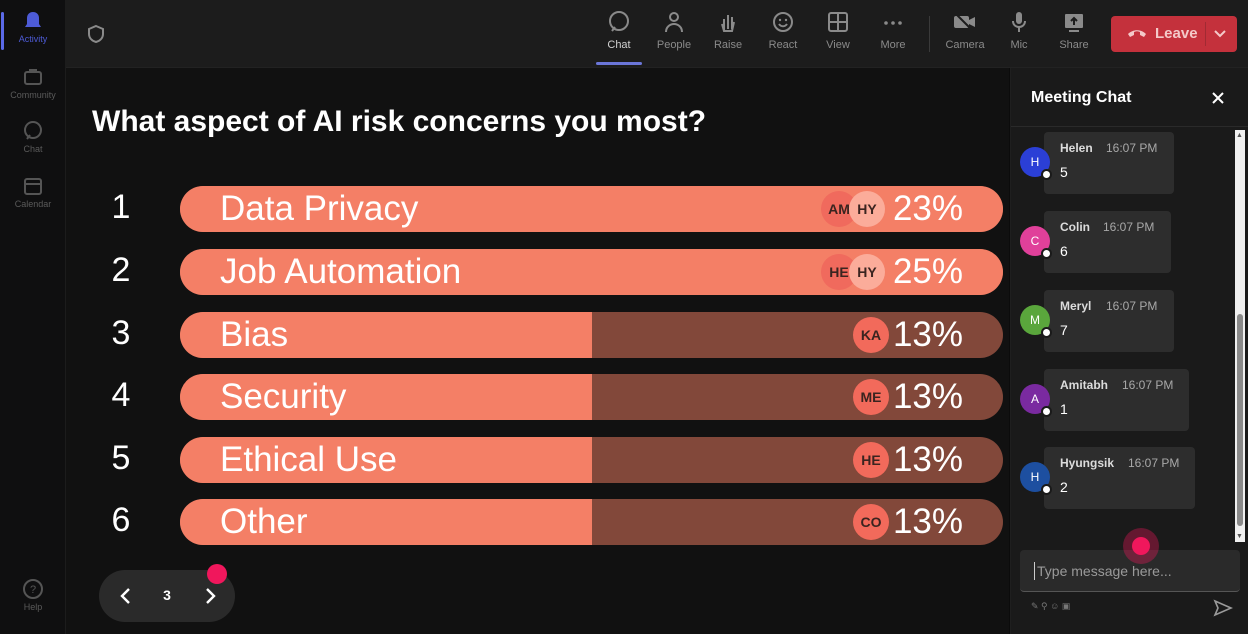 This screenshot has height=634, width=1248. I want to click on chat-sender-name: Colin, so click(1075, 227).